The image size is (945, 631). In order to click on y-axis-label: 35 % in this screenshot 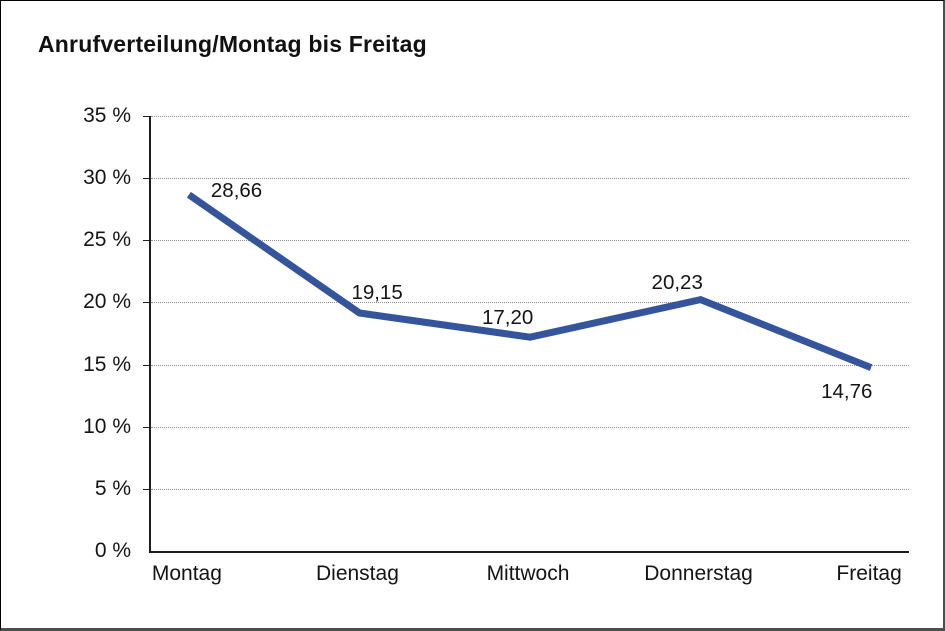, I will do `click(107, 115)`.